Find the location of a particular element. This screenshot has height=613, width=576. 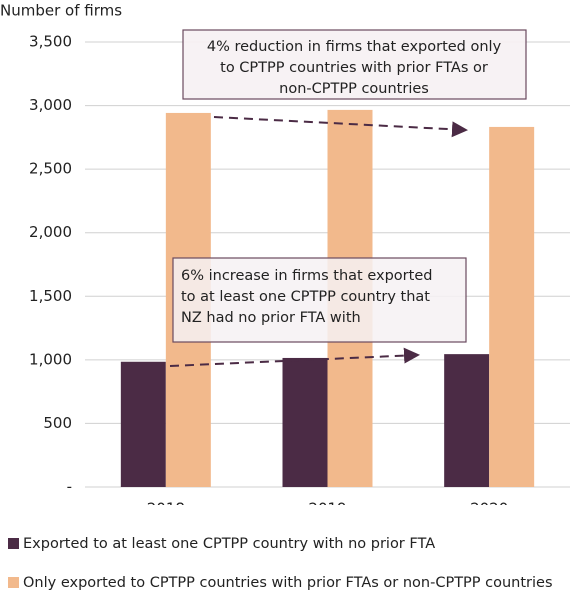

y-tick-label: 1,500 is located at coordinates (50, 296).